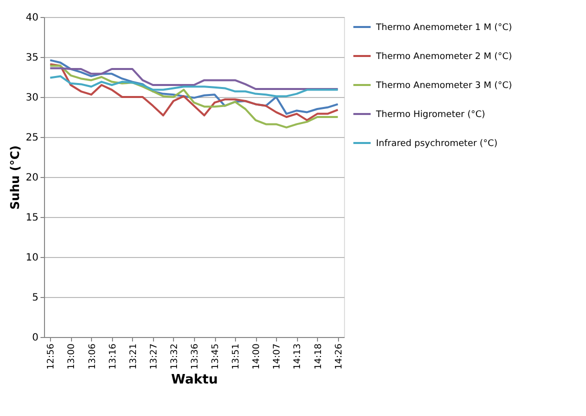  Describe the element at coordinates (32, 218) in the screenshot. I see `y-tick-label: 15` at that location.